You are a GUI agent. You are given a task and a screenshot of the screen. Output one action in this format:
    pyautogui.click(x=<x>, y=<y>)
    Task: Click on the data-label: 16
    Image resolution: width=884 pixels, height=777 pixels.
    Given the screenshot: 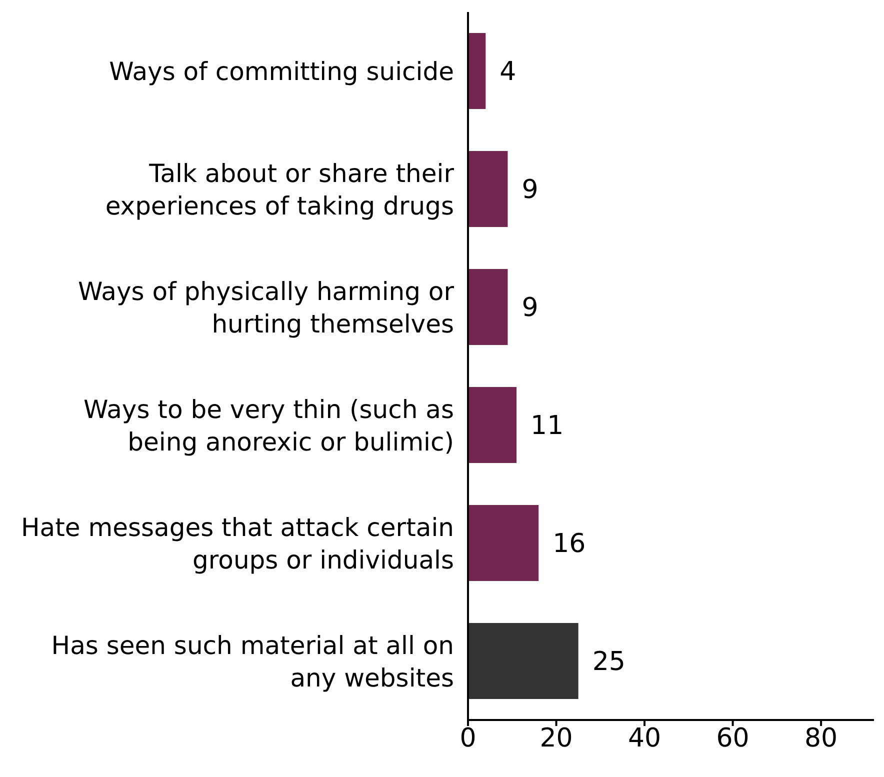 What is the action you would take?
    pyautogui.click(x=569, y=544)
    